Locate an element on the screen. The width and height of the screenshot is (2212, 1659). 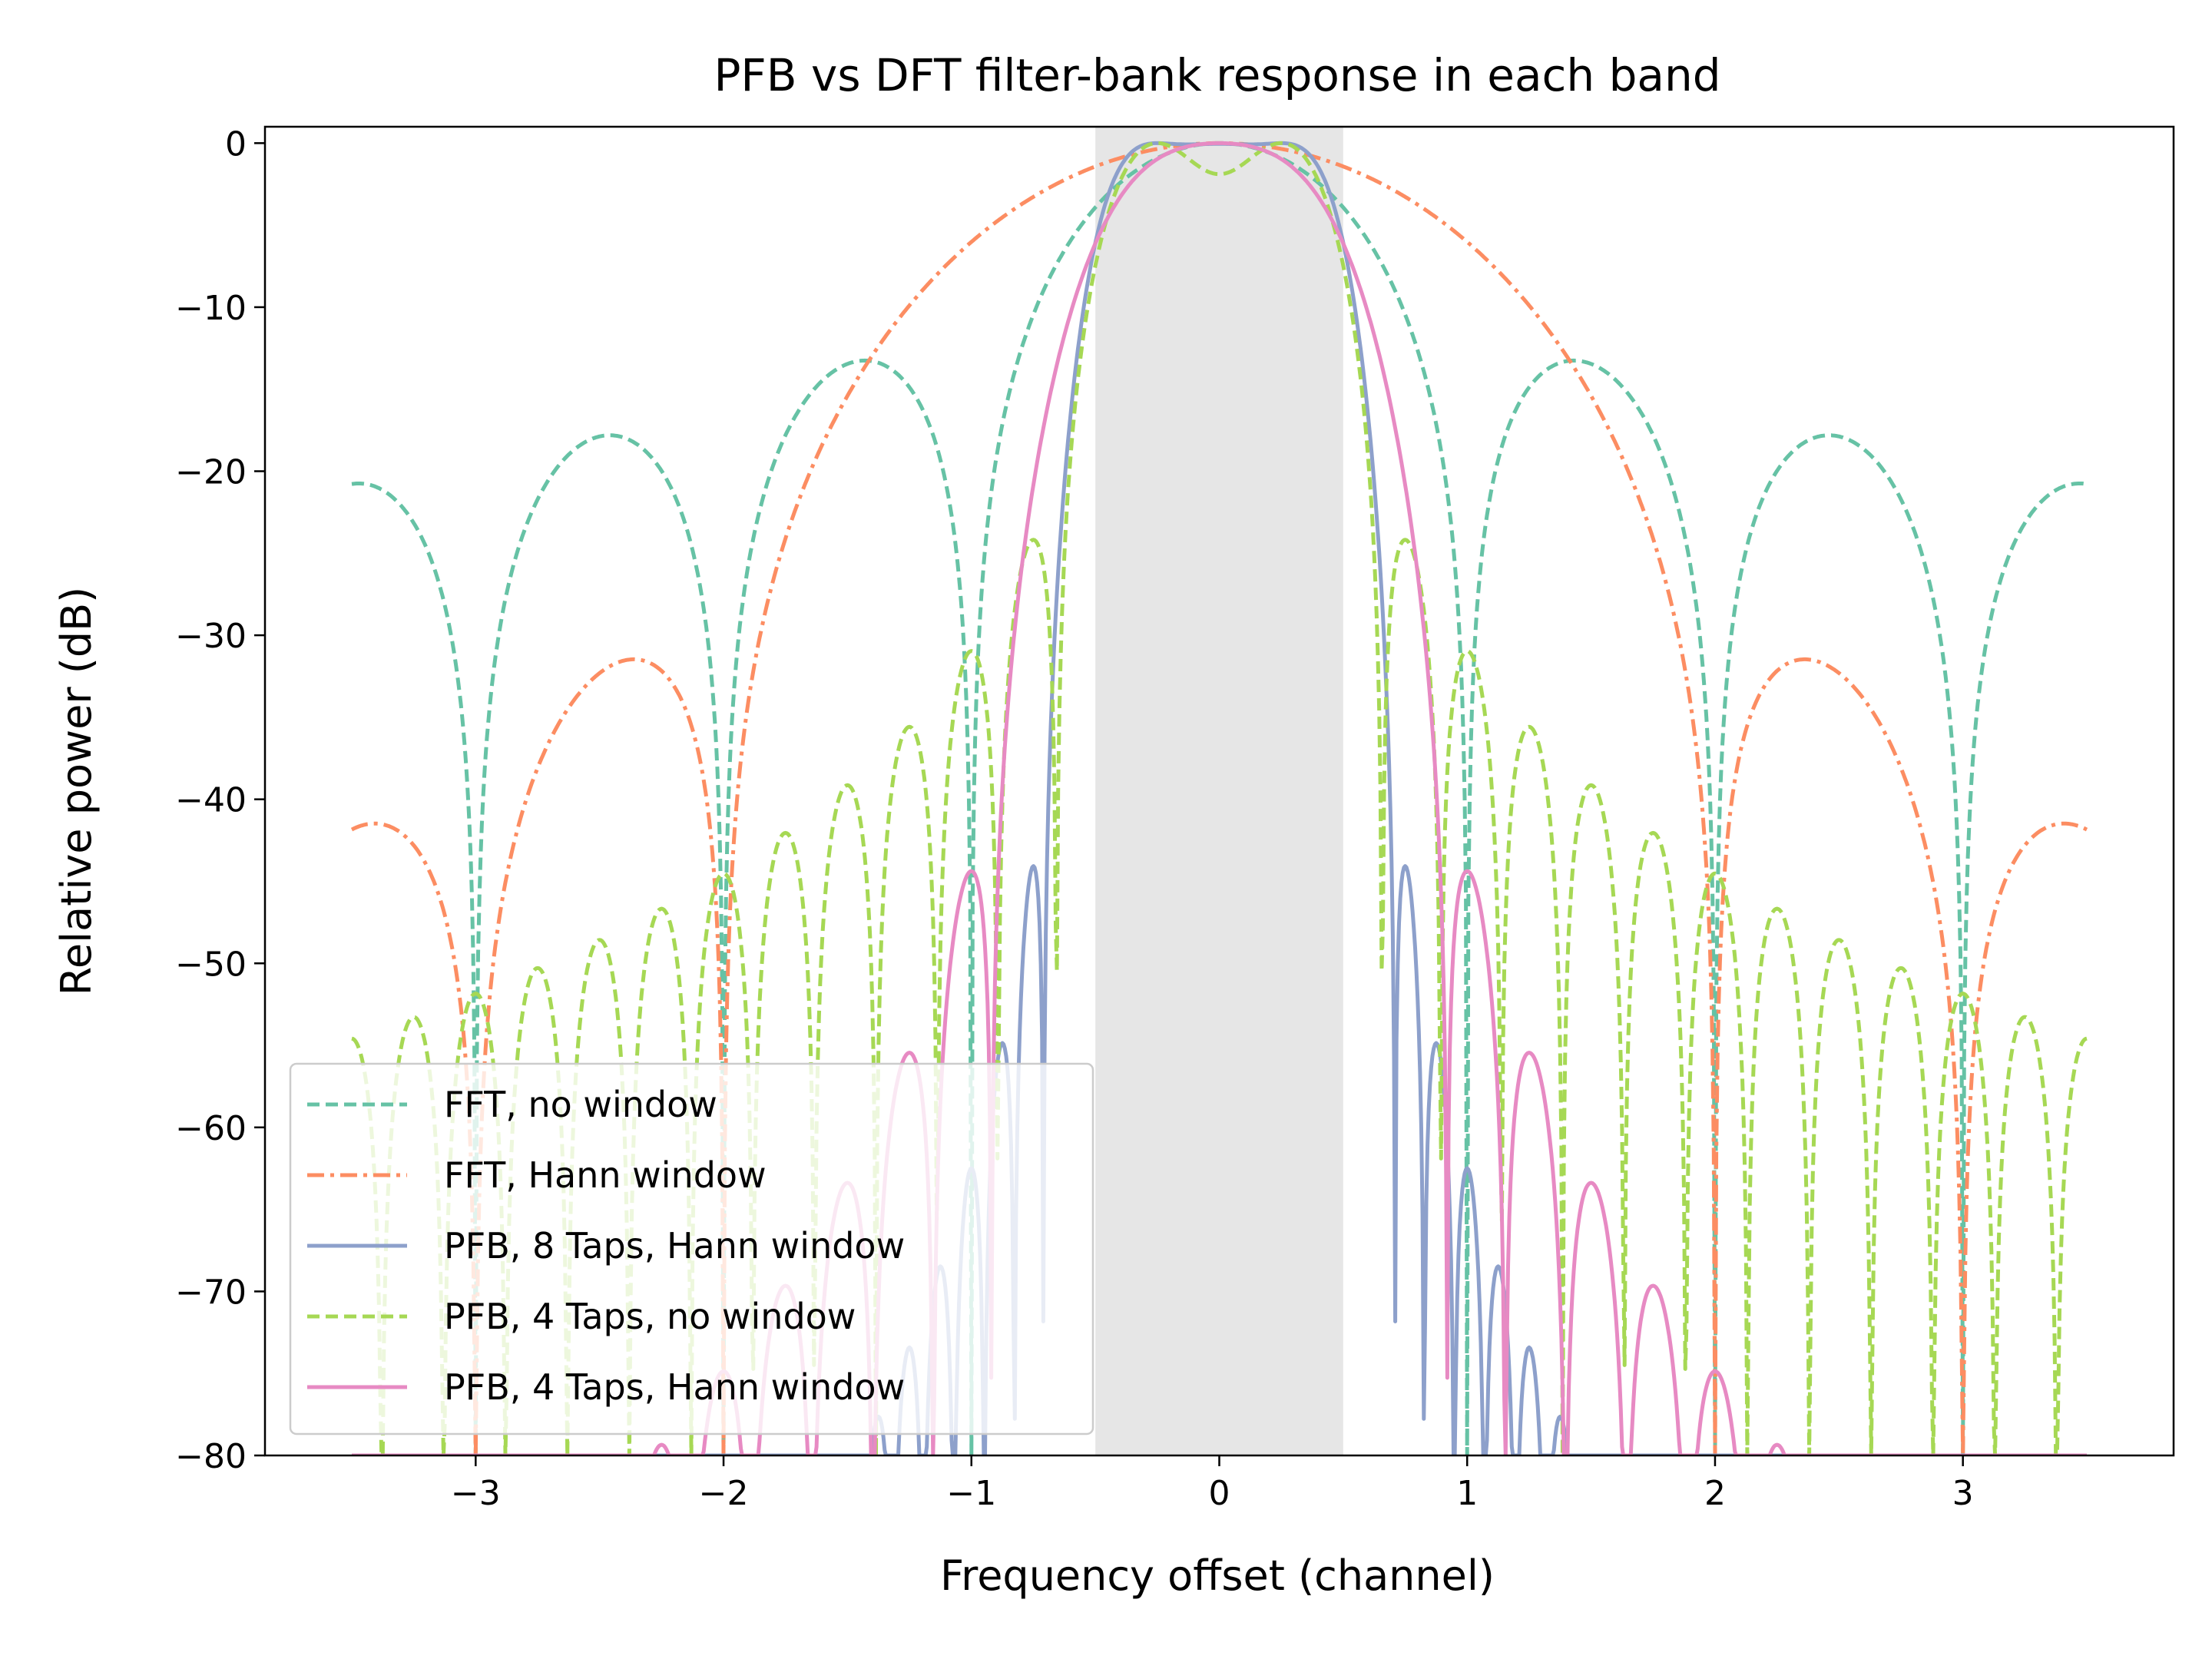
x-tick-label: −1 is located at coordinates (971, 1493).